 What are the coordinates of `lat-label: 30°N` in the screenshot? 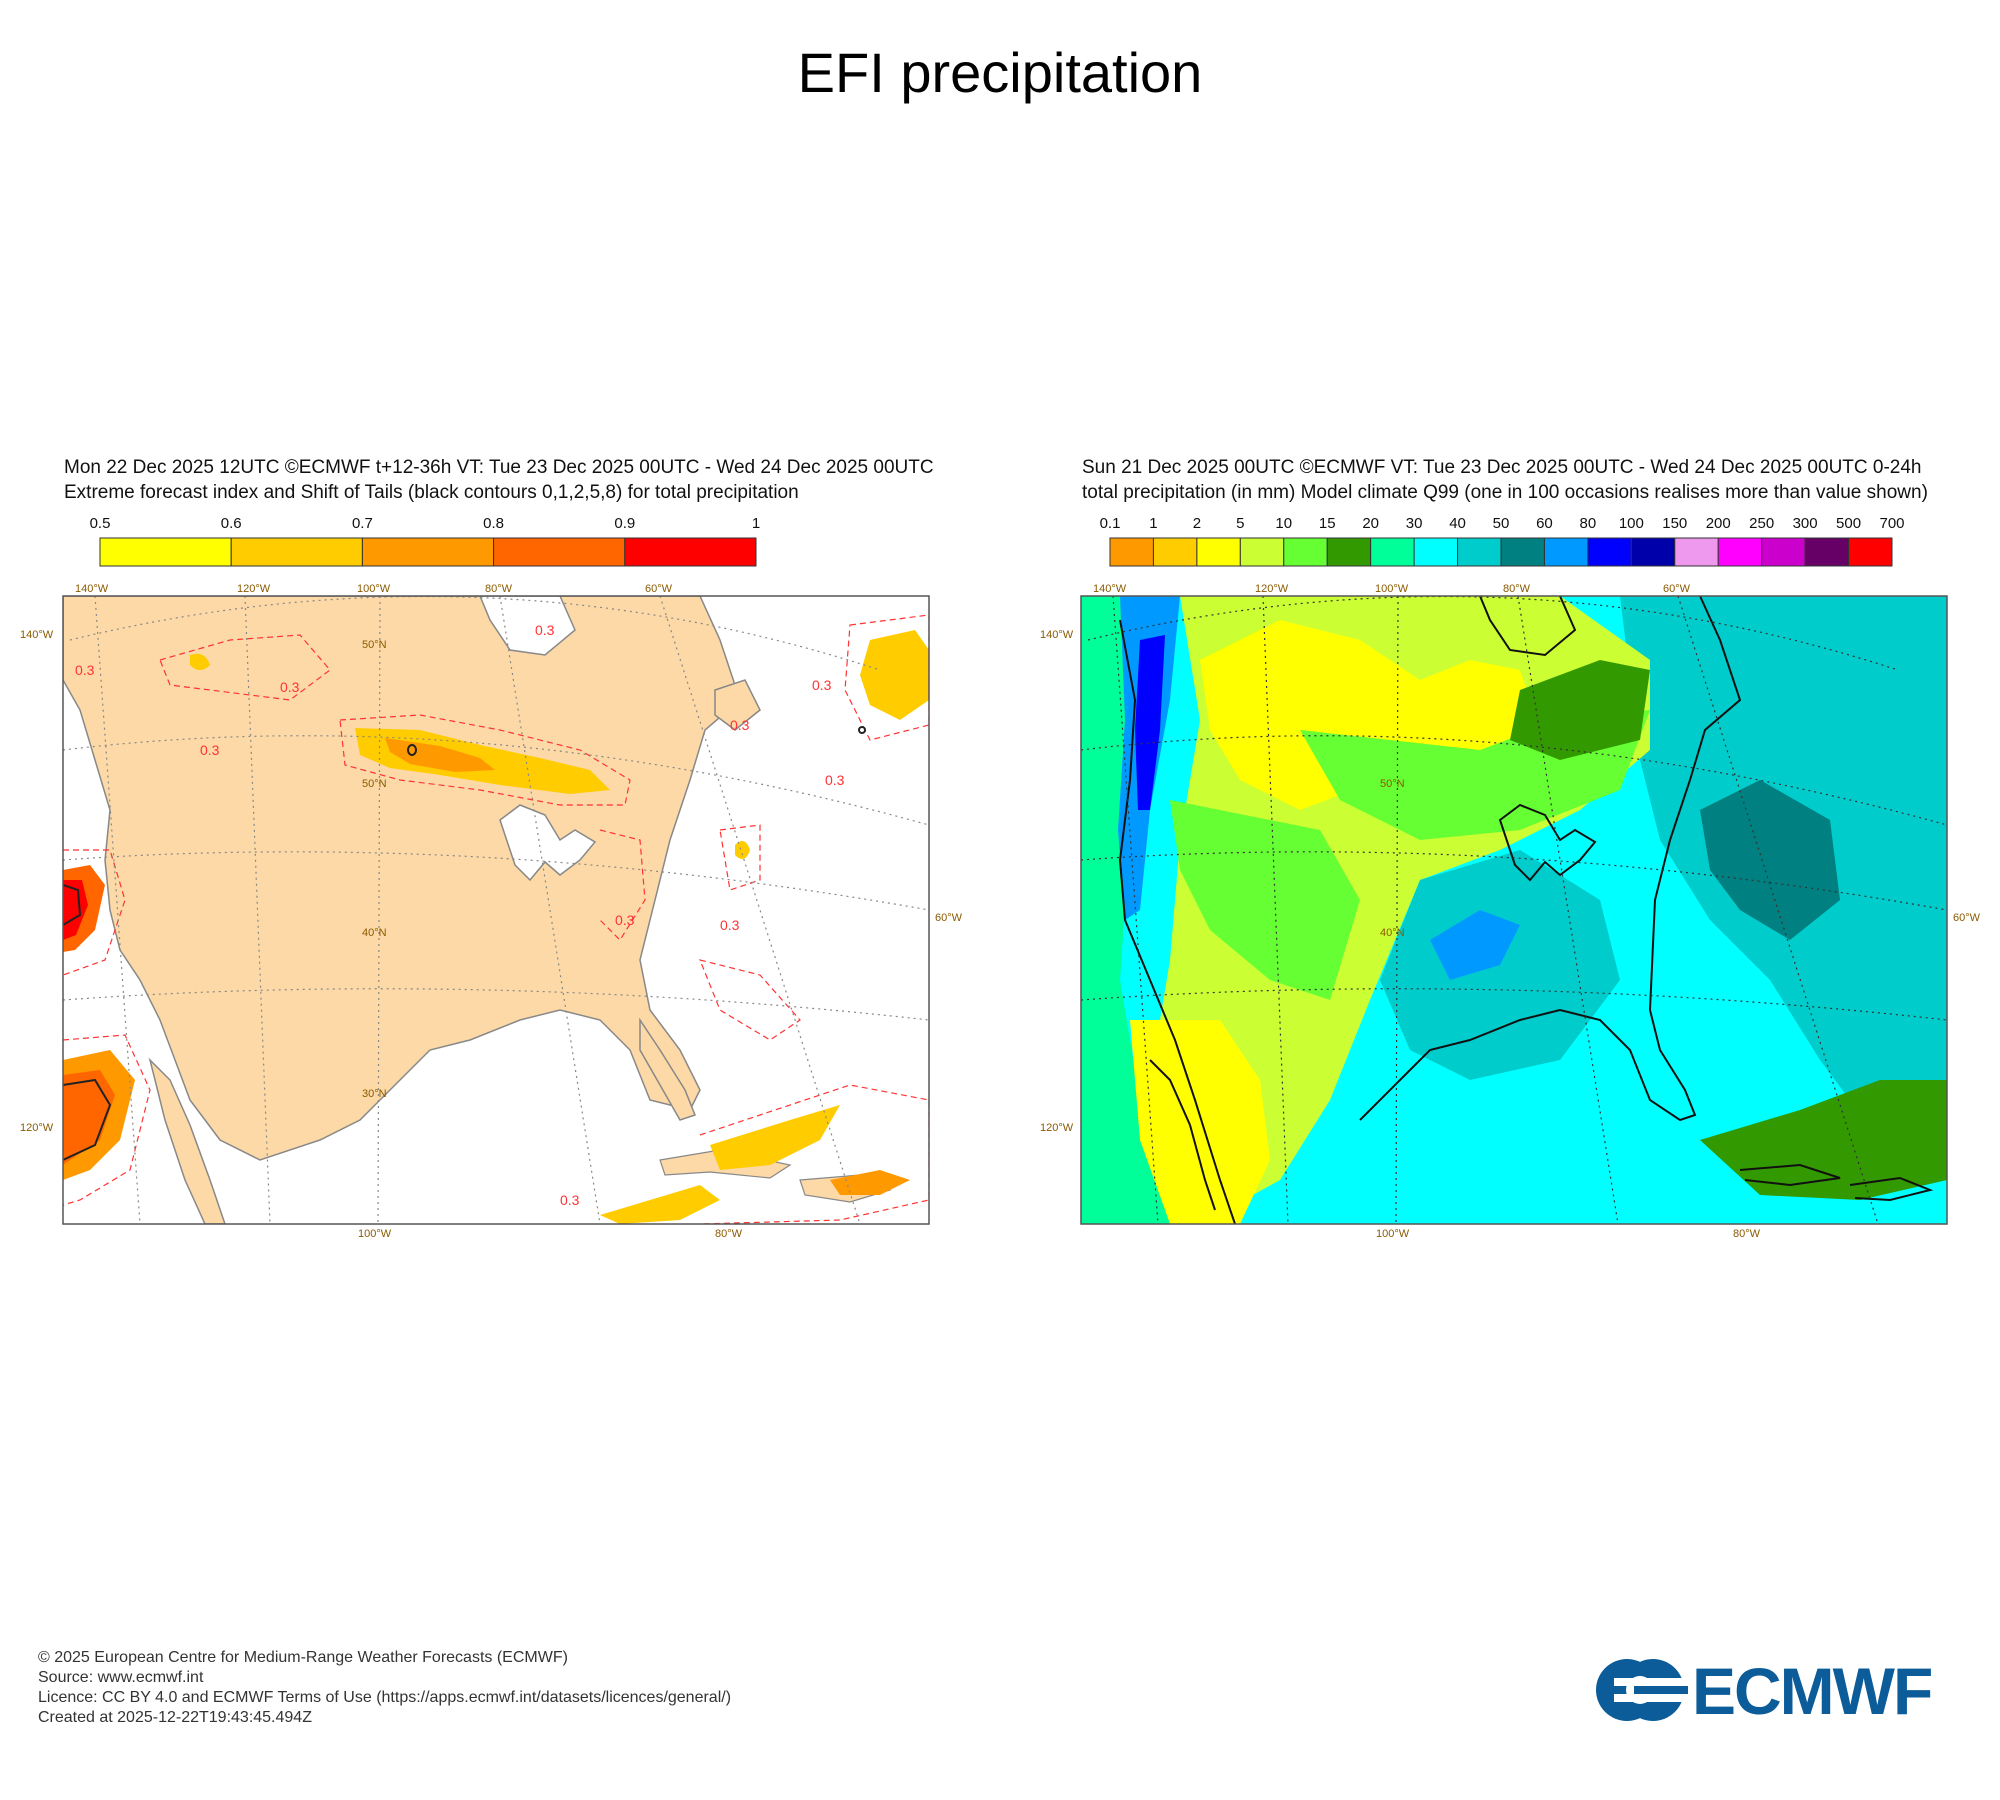 It's located at (374, 1094).